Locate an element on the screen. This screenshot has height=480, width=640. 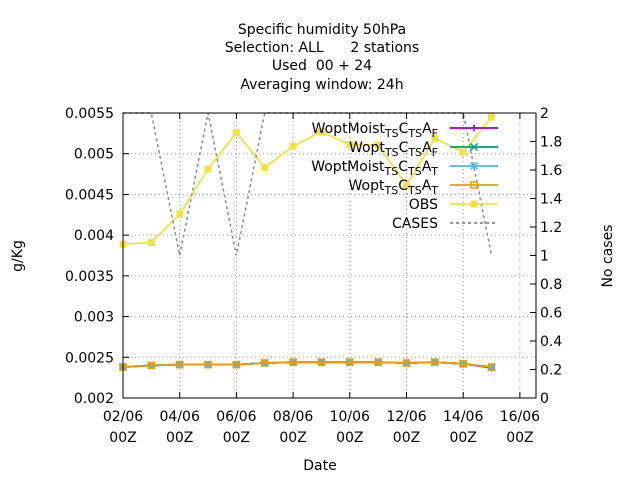
legend-label-2: WoptMoistTSCTSAT is located at coordinates (374, 168).